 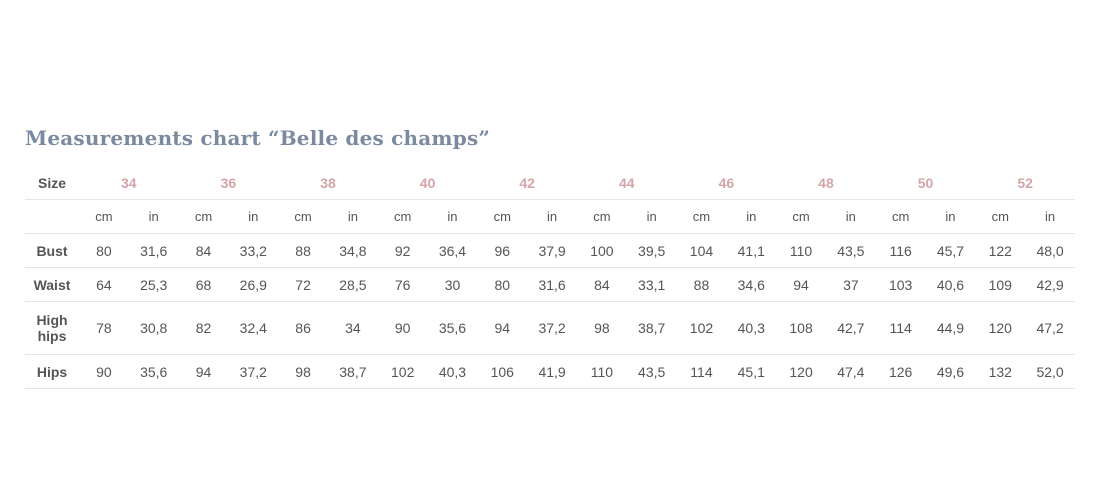 What do you see at coordinates (601, 216) in the screenshot?
I see `unit-cm-44: cm` at bounding box center [601, 216].